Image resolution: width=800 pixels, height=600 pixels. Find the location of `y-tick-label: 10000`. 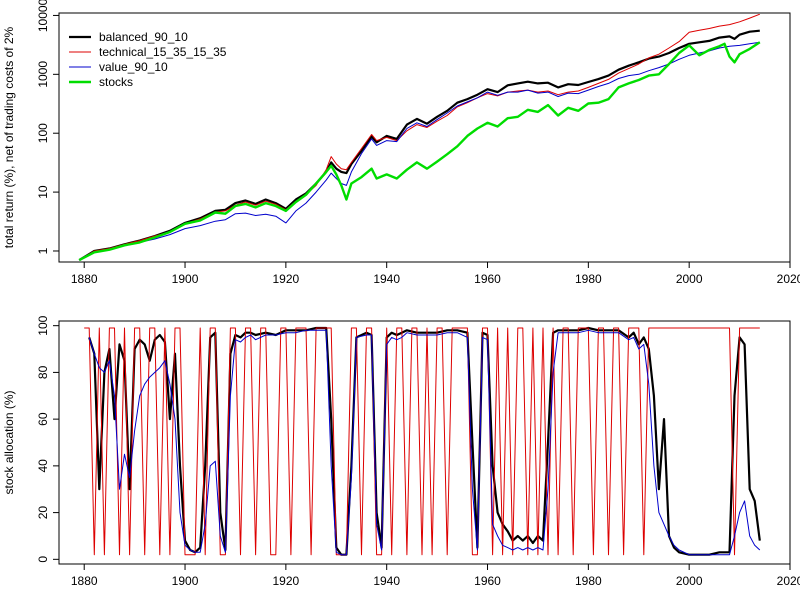

y-tick-label: 10000 is located at coordinates (43, 16).